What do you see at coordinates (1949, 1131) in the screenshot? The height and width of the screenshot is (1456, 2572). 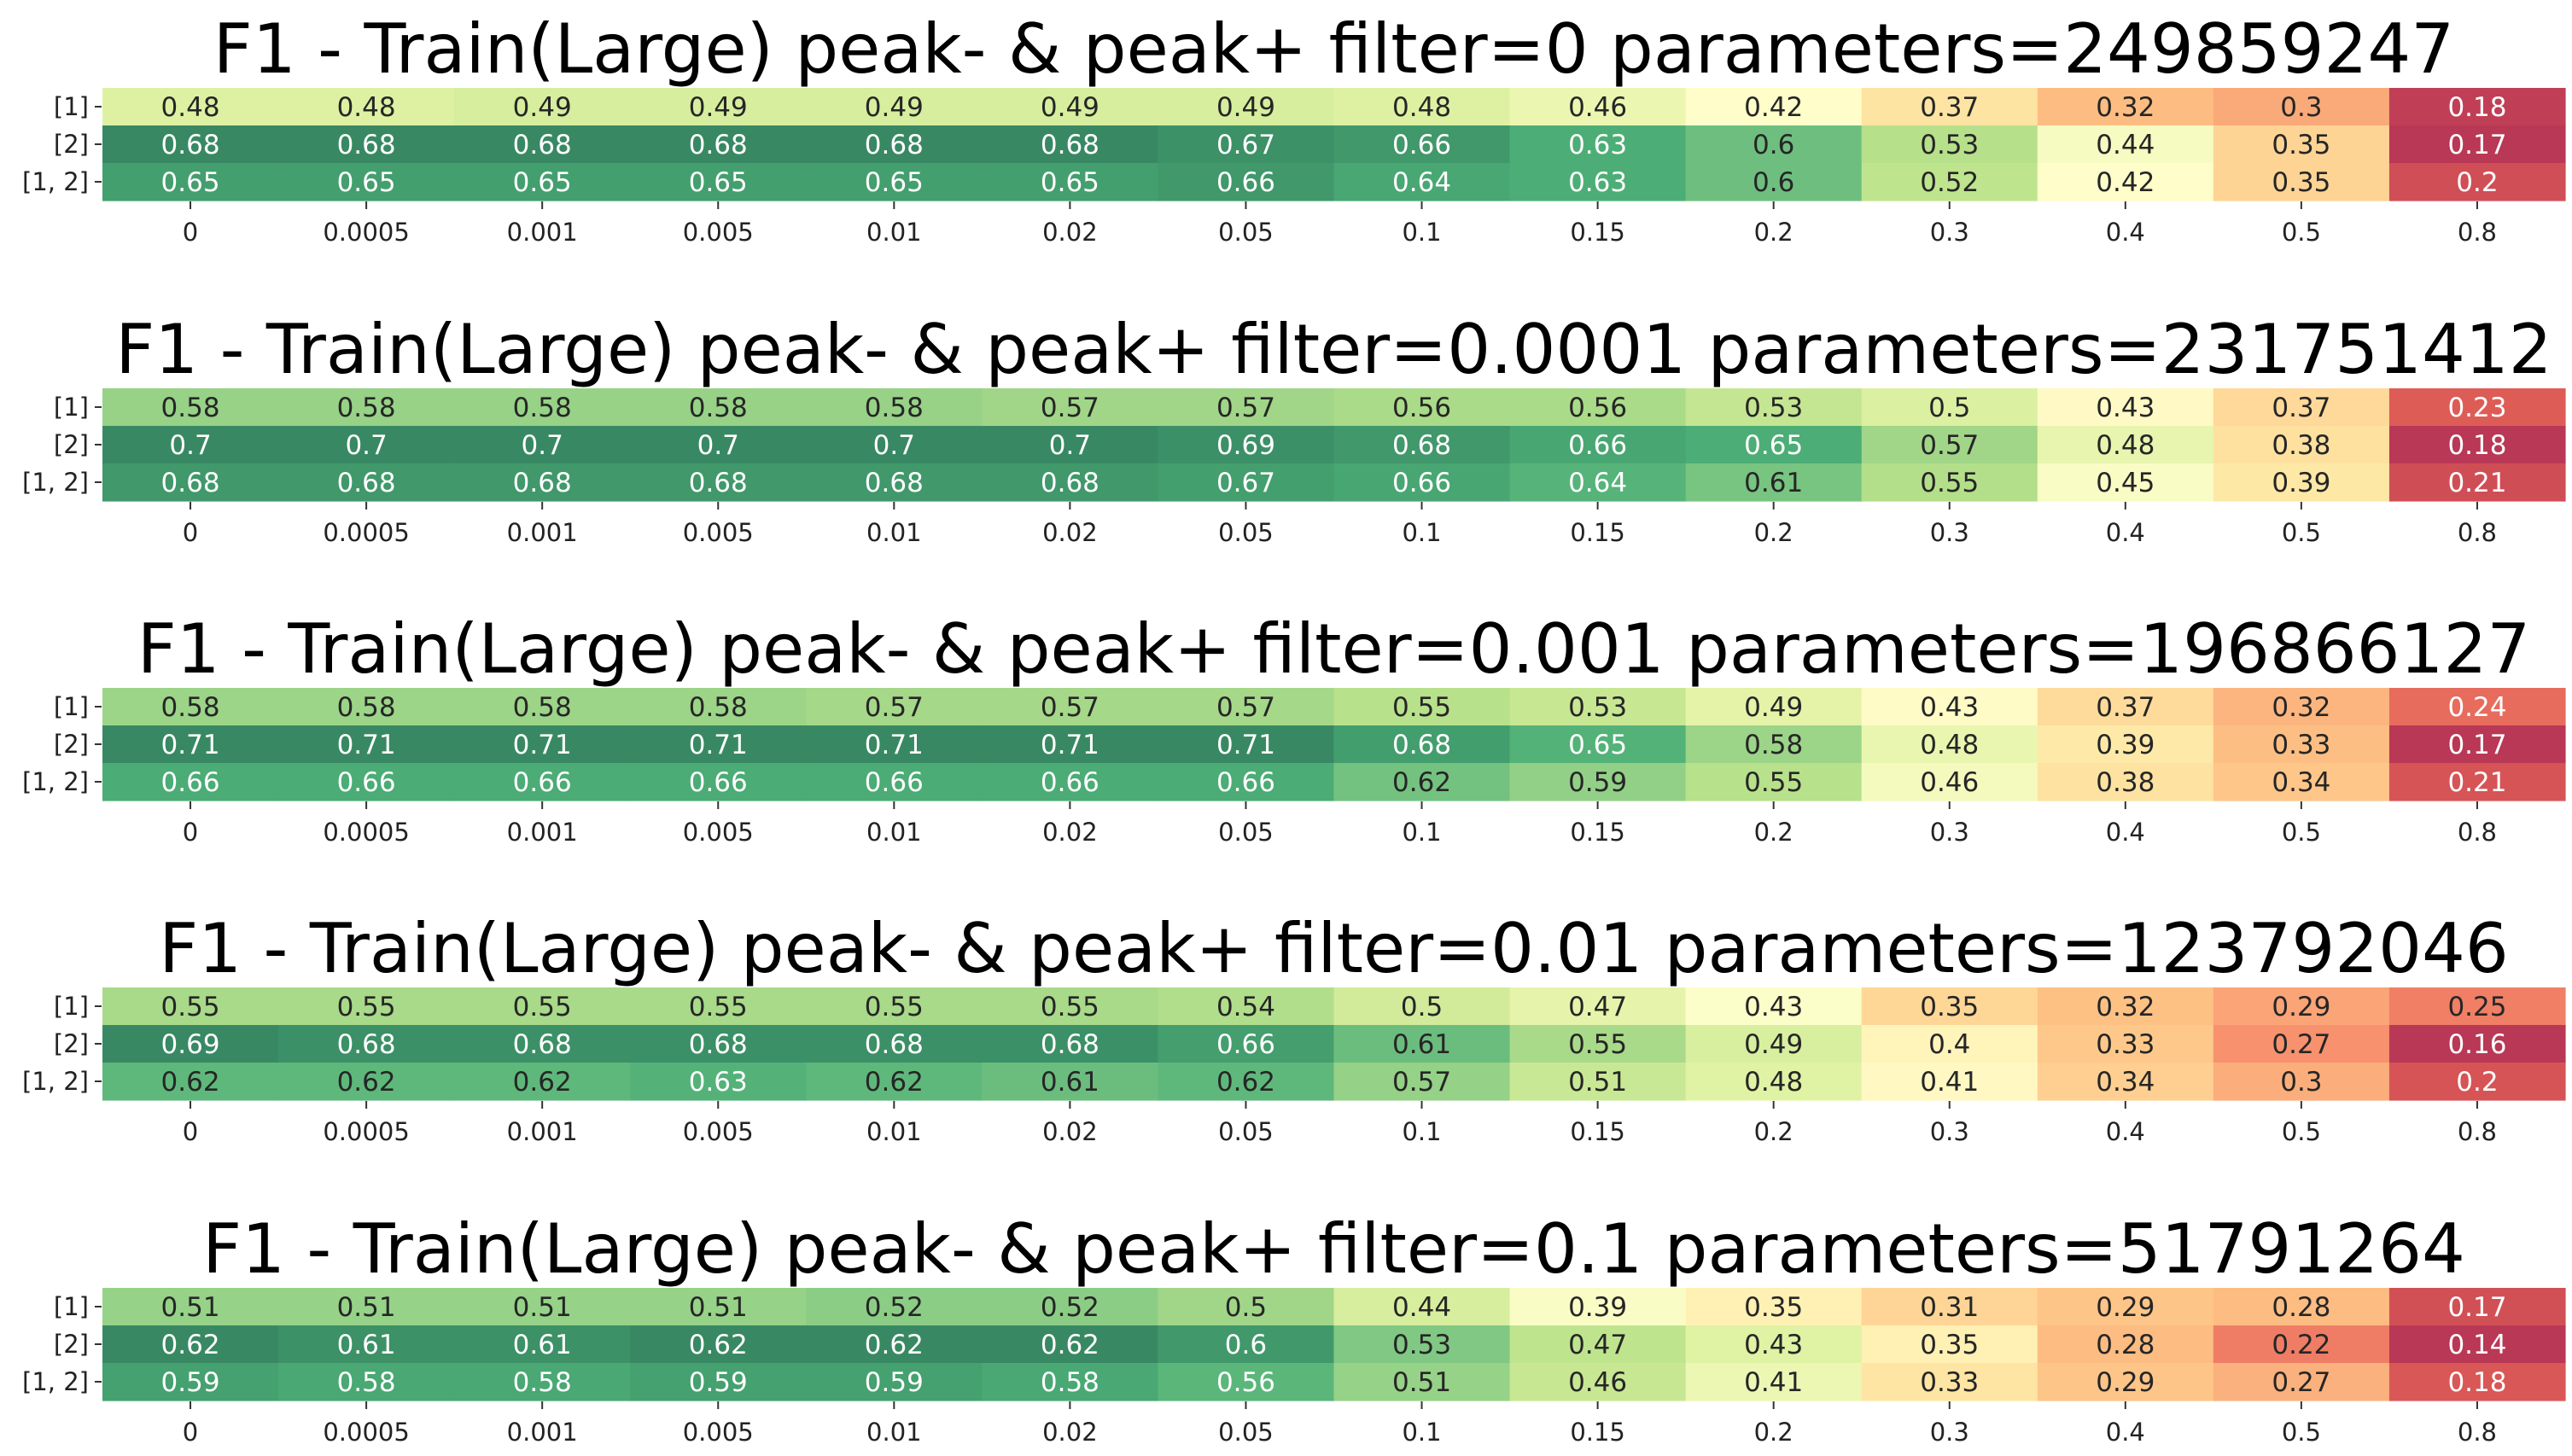 I see `x-tick-label: 0.3` at bounding box center [1949, 1131].